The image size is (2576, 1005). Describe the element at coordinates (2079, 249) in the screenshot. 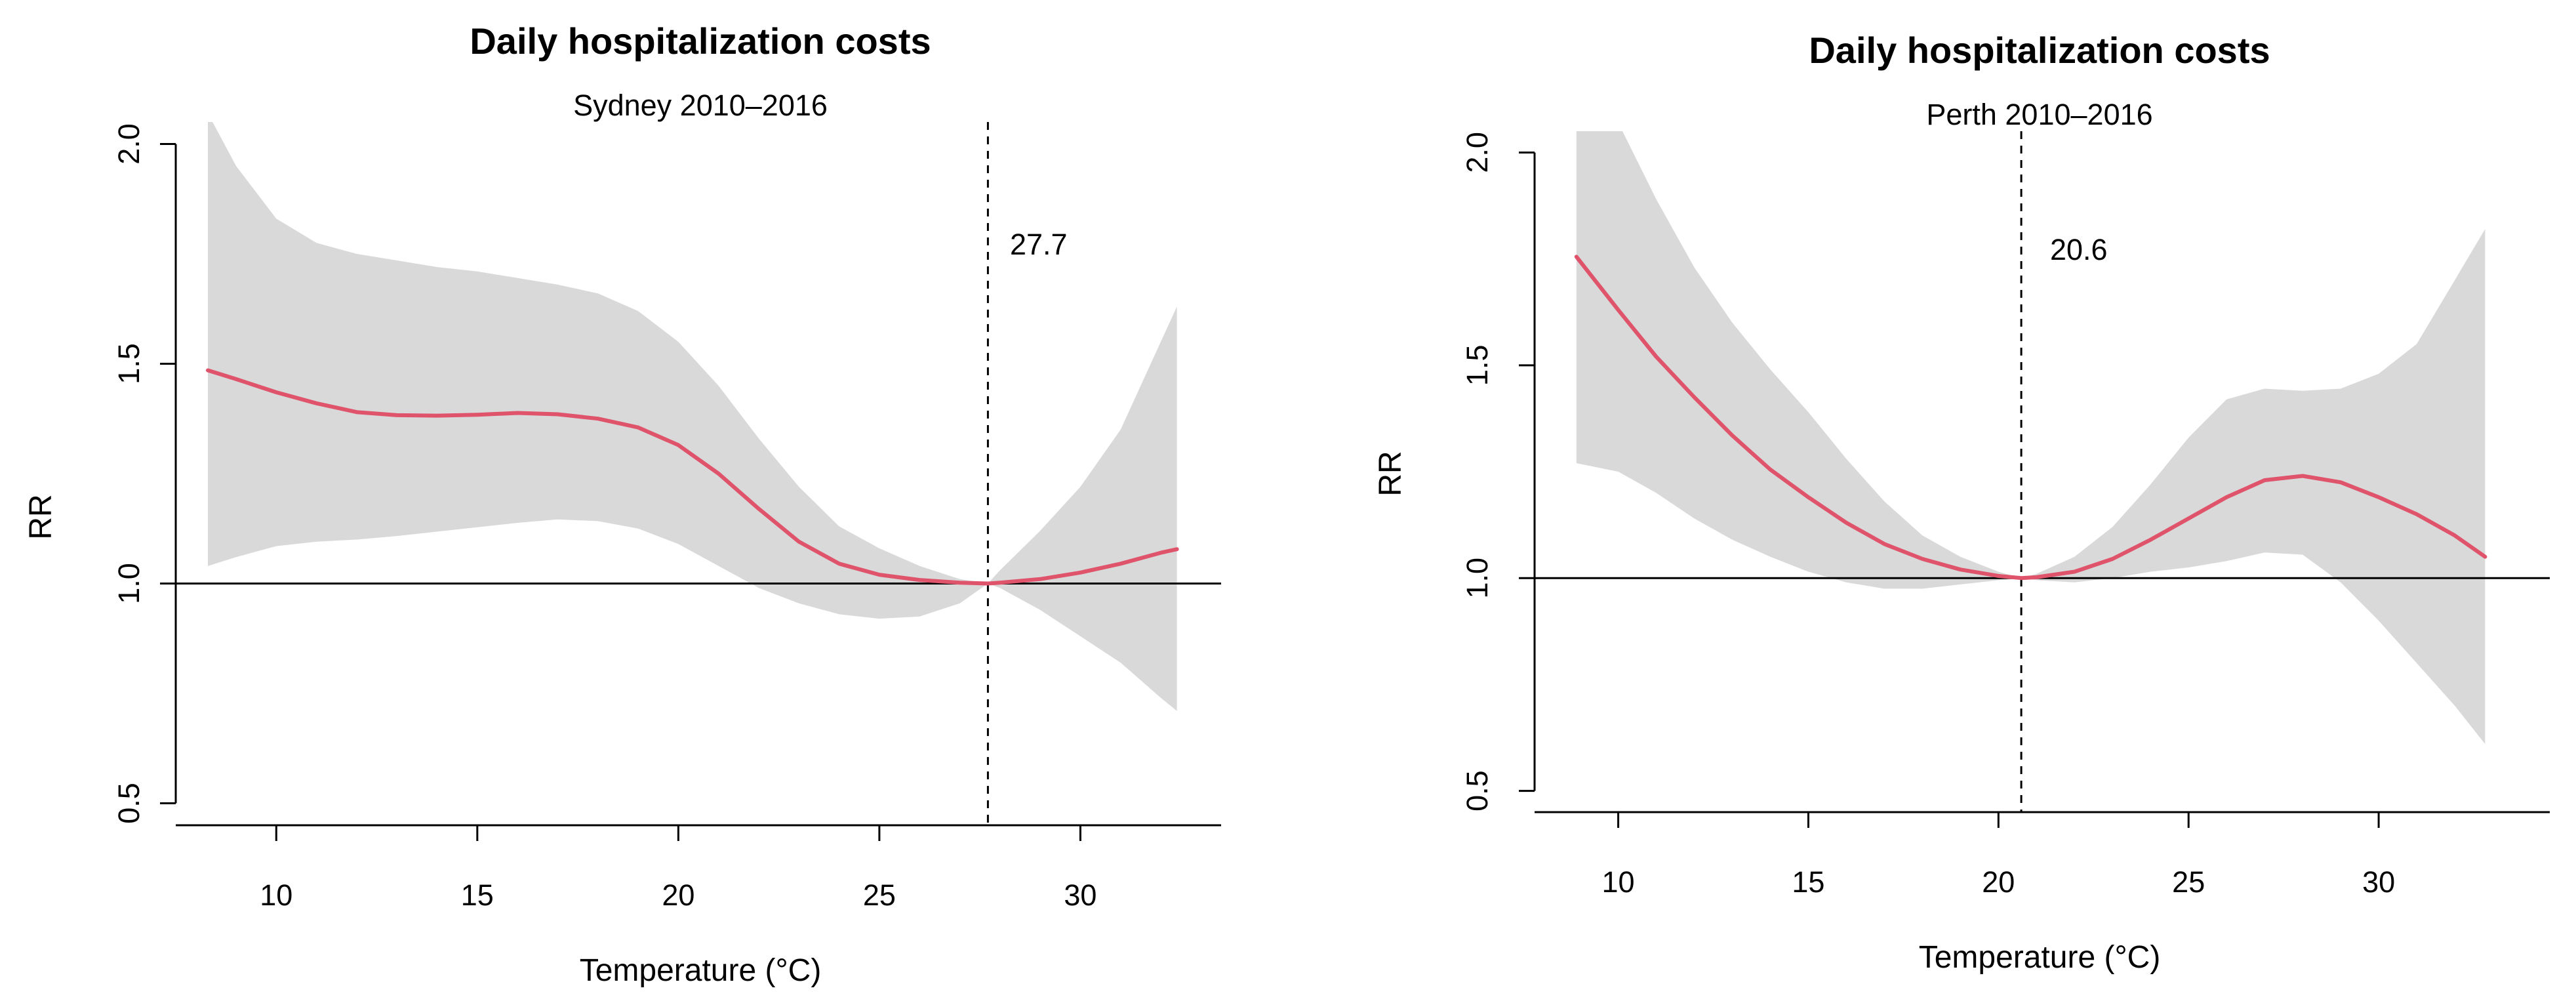

I see `mmt-label: 20.6` at that location.